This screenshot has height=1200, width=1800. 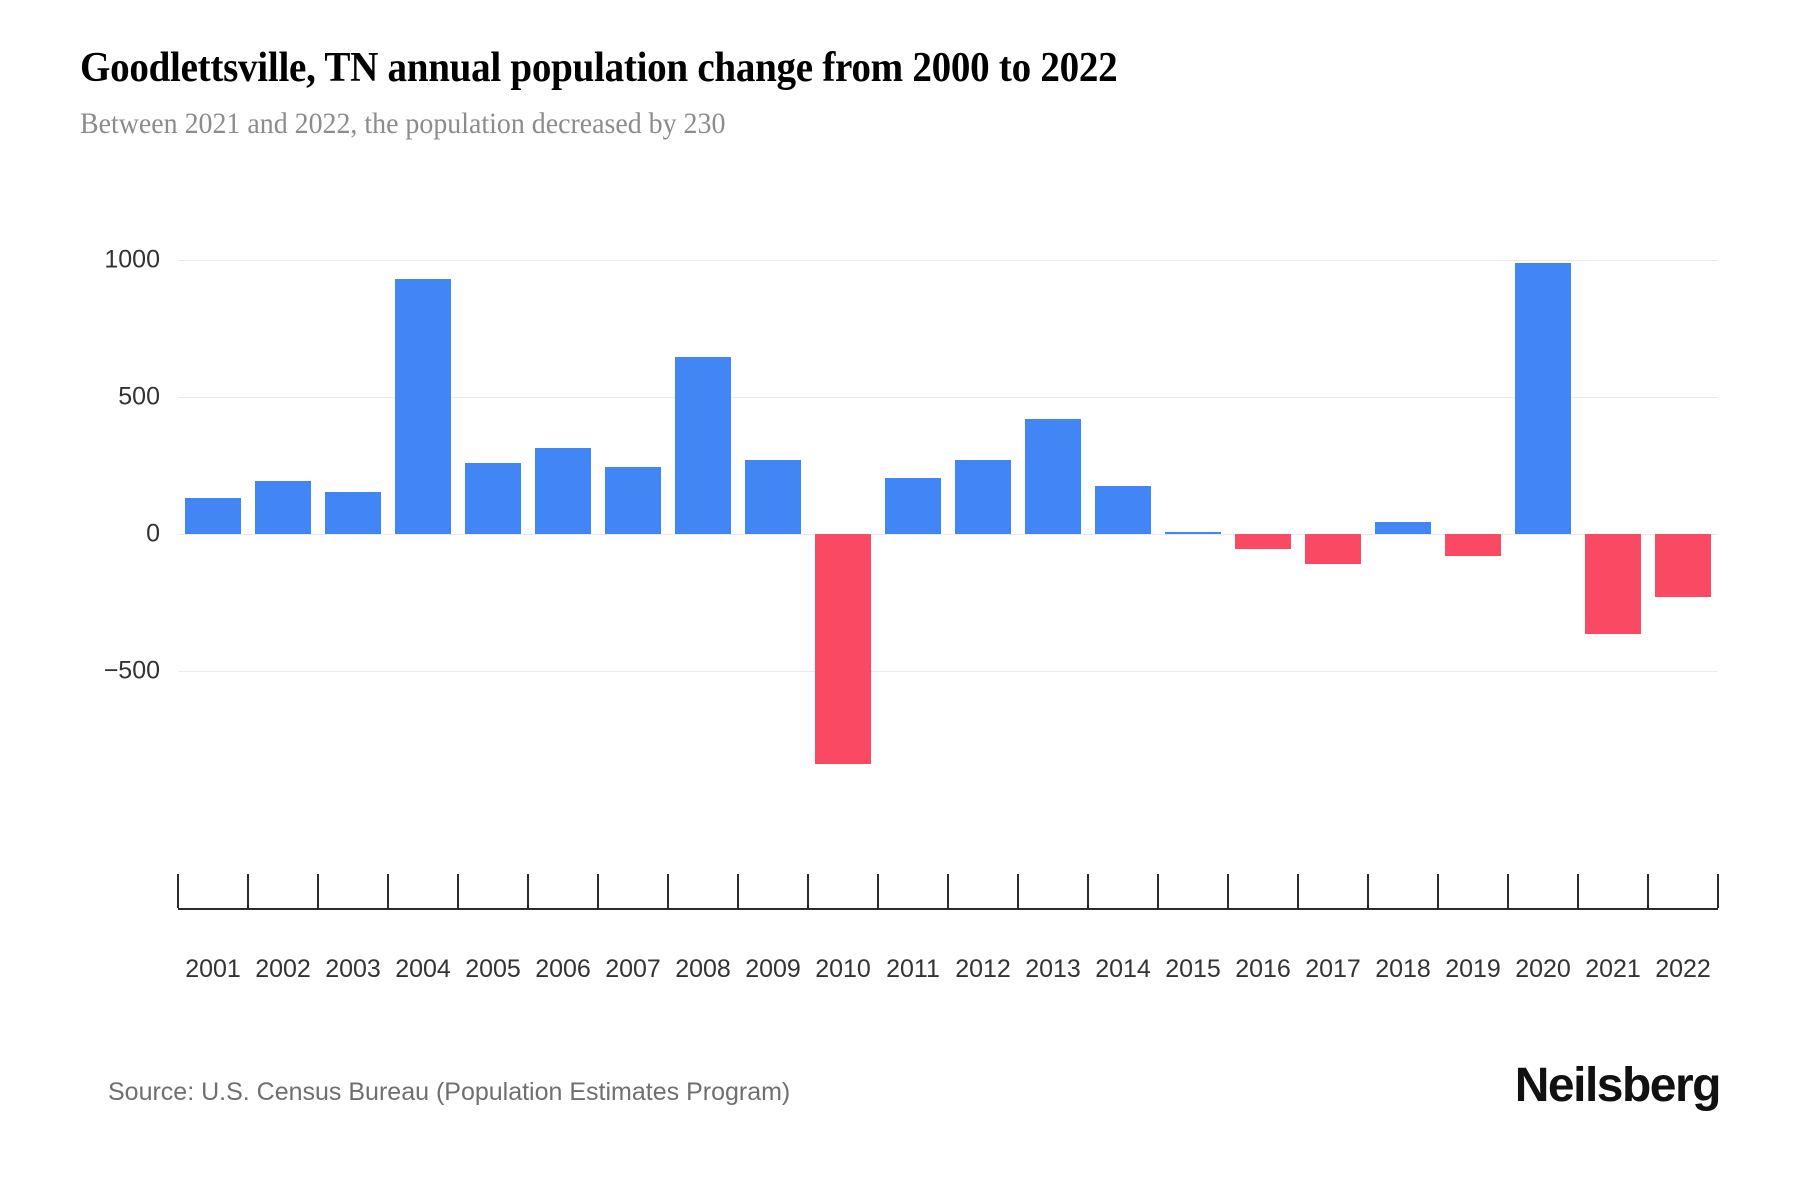 What do you see at coordinates (1193, 533) in the screenshot?
I see `bar-2015` at bounding box center [1193, 533].